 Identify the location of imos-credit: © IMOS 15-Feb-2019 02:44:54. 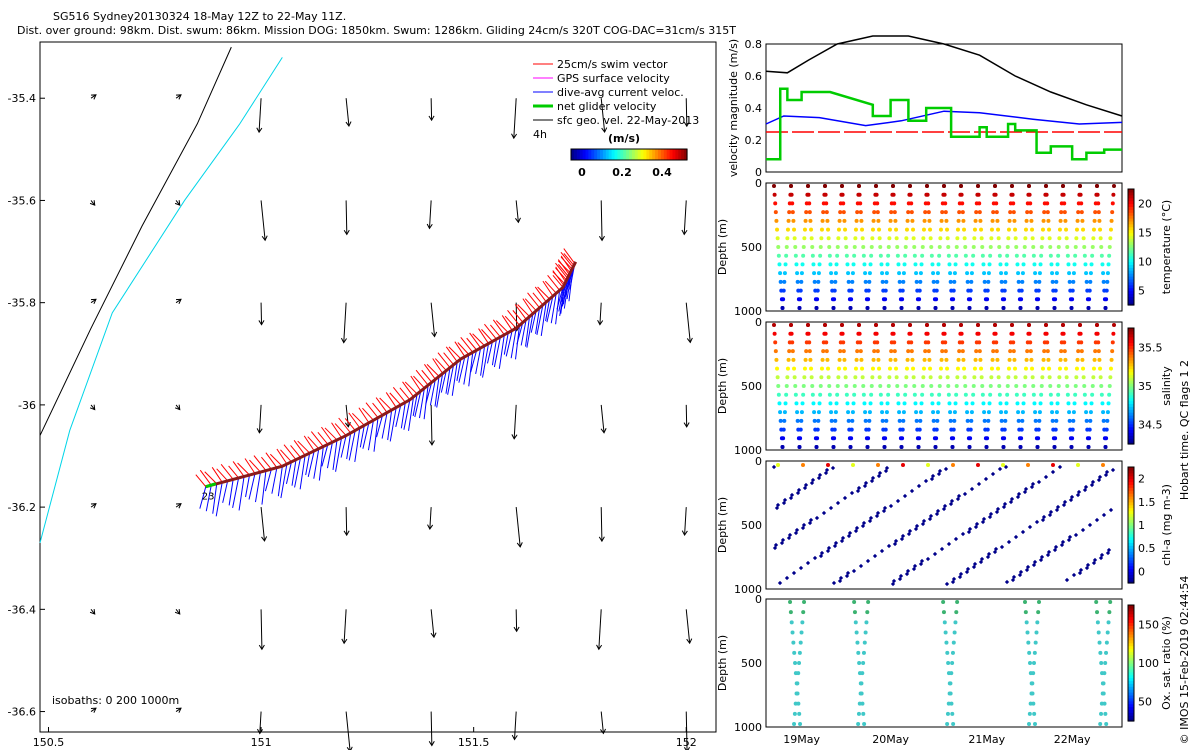
(1184, 660).